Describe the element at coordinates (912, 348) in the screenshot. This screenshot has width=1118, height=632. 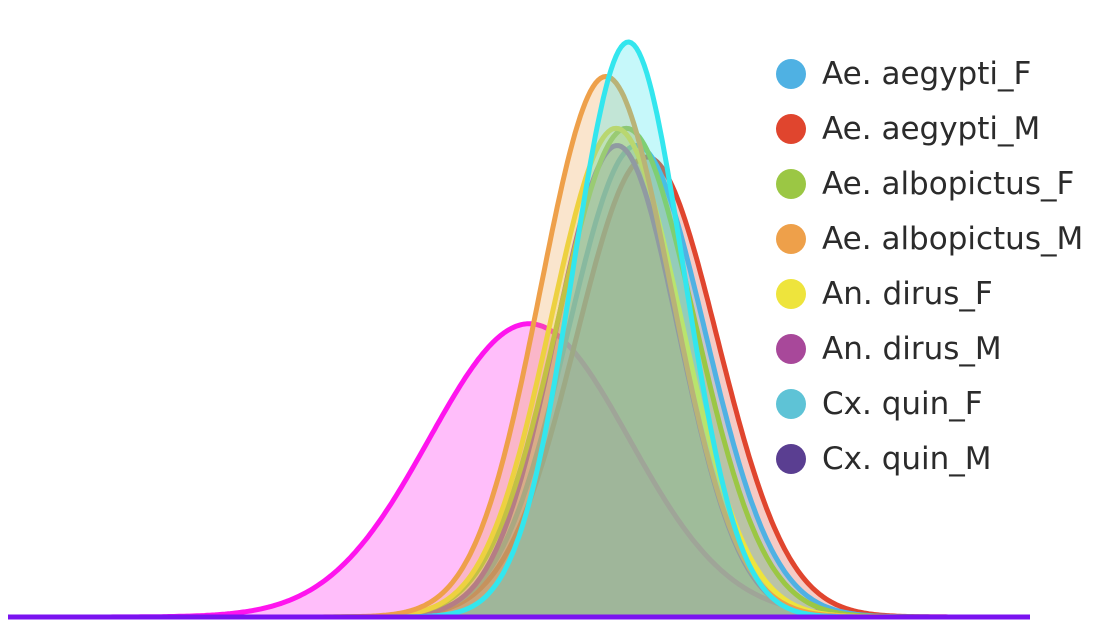
I see `legend-label: An. dirus_M` at that location.